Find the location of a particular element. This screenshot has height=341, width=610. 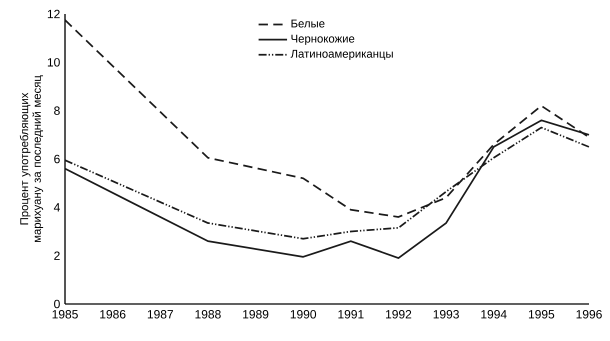

y-tick-label: 10 is located at coordinates (54, 62).